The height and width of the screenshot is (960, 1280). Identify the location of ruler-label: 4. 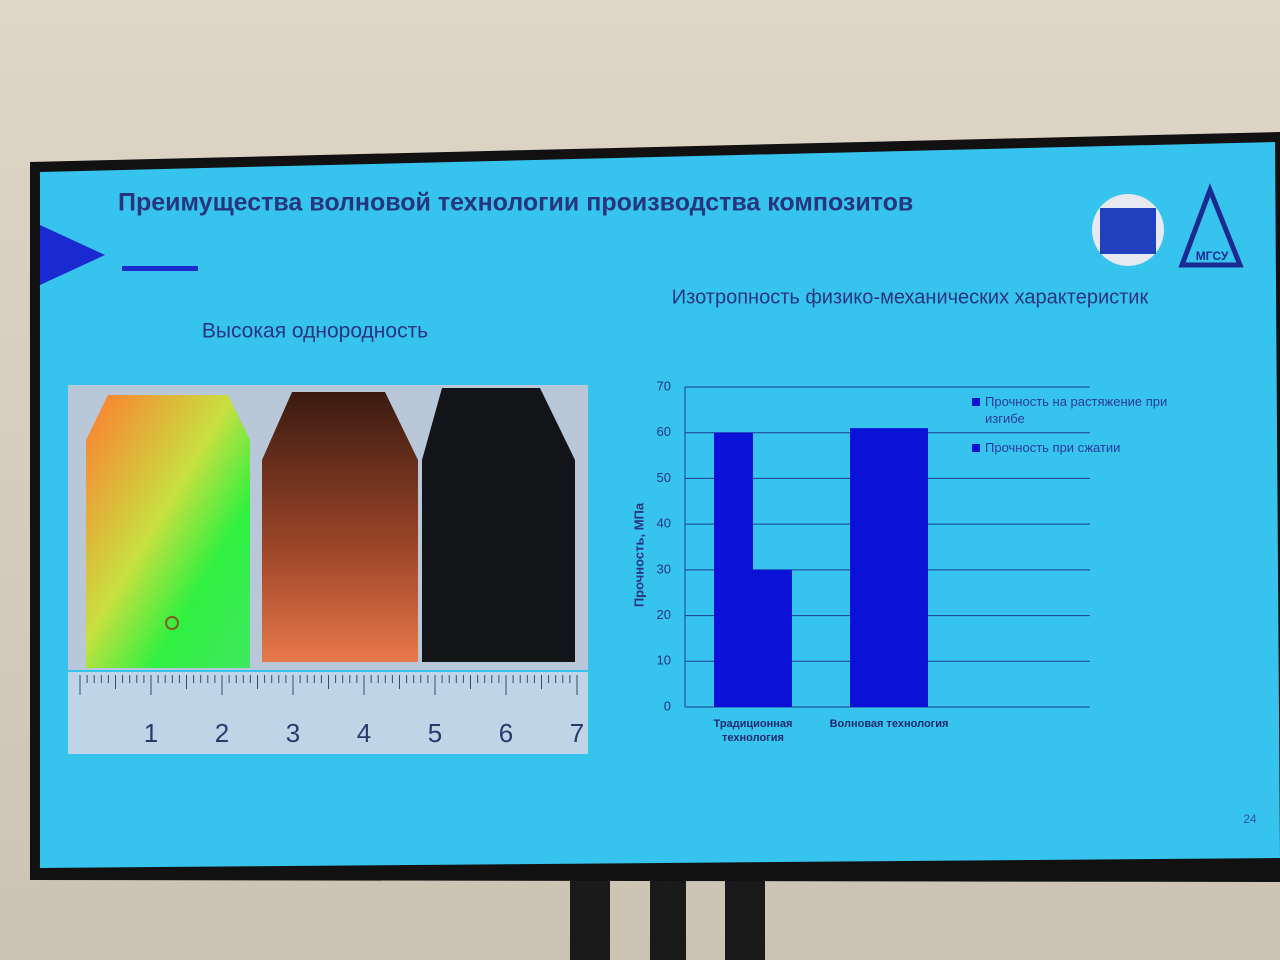
(364, 733).